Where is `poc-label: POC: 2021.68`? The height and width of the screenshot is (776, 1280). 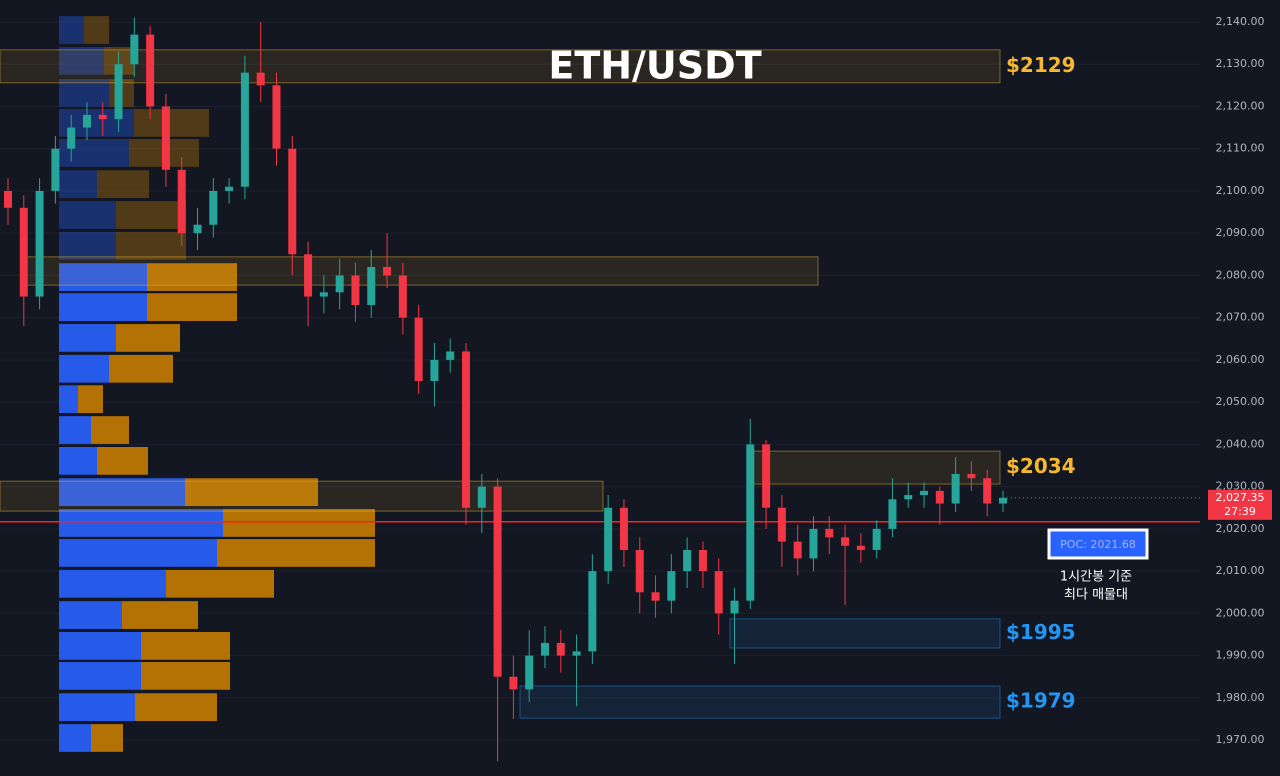 poc-label: POC: 2021.68 is located at coordinates (1098, 544).